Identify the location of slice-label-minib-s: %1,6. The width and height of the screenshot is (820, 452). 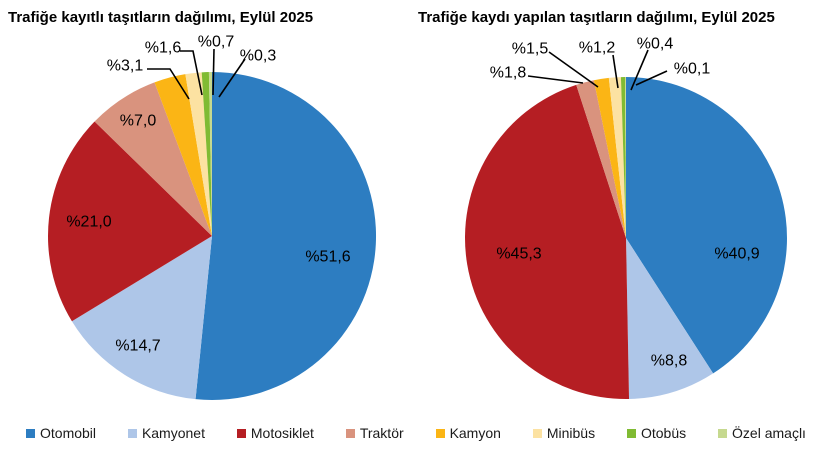
(163, 48).